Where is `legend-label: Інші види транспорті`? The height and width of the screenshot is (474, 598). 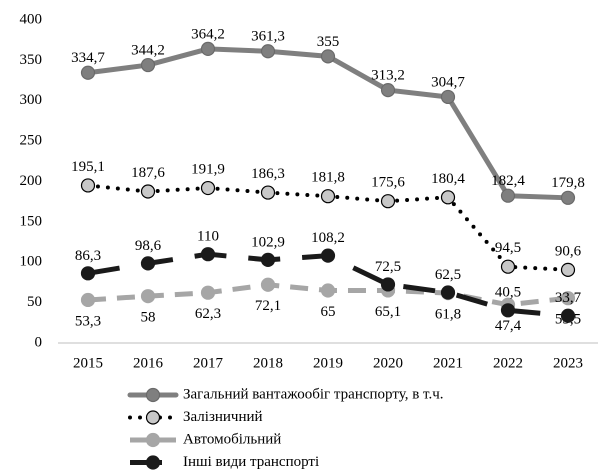
legend-label: Інші види транспорті is located at coordinates (251, 462).